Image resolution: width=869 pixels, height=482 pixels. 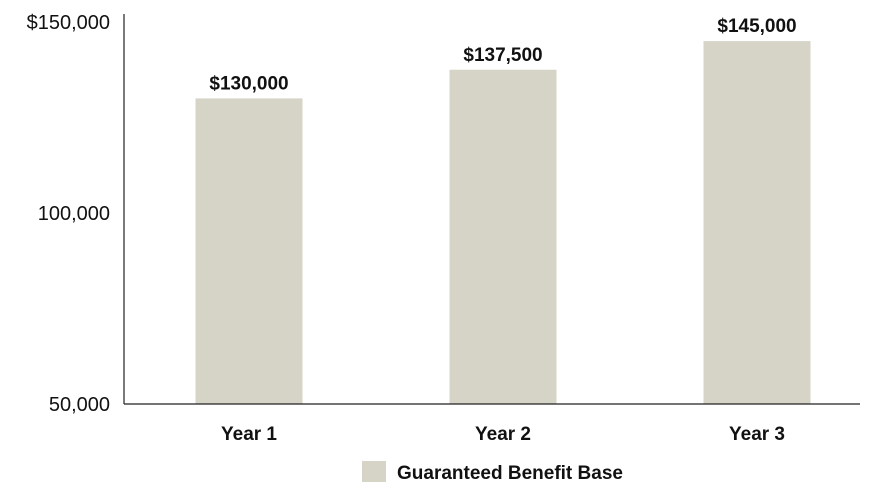 What do you see at coordinates (503, 434) in the screenshot?
I see `x-tick-label: Year 2` at bounding box center [503, 434].